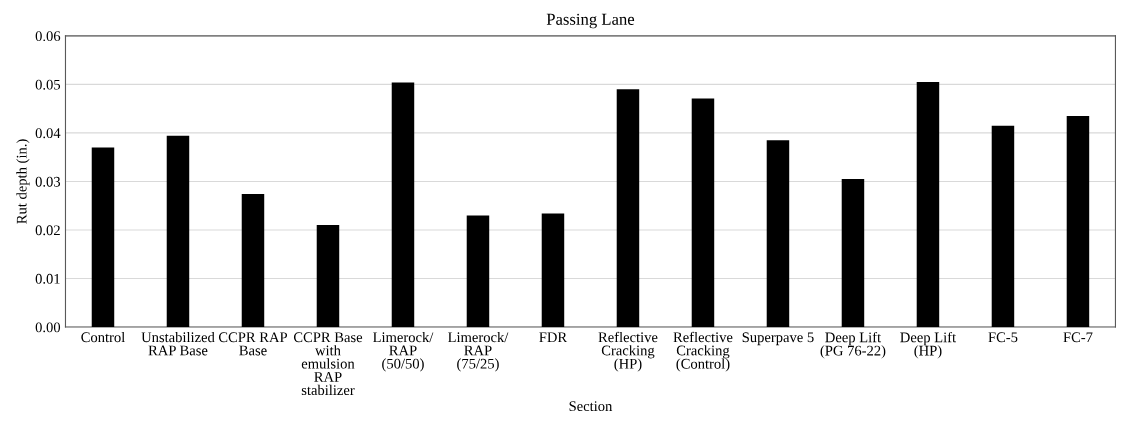 The height and width of the screenshot is (448, 1129). What do you see at coordinates (1003, 337) in the screenshot?
I see `x-tick-label: FC-5` at bounding box center [1003, 337].